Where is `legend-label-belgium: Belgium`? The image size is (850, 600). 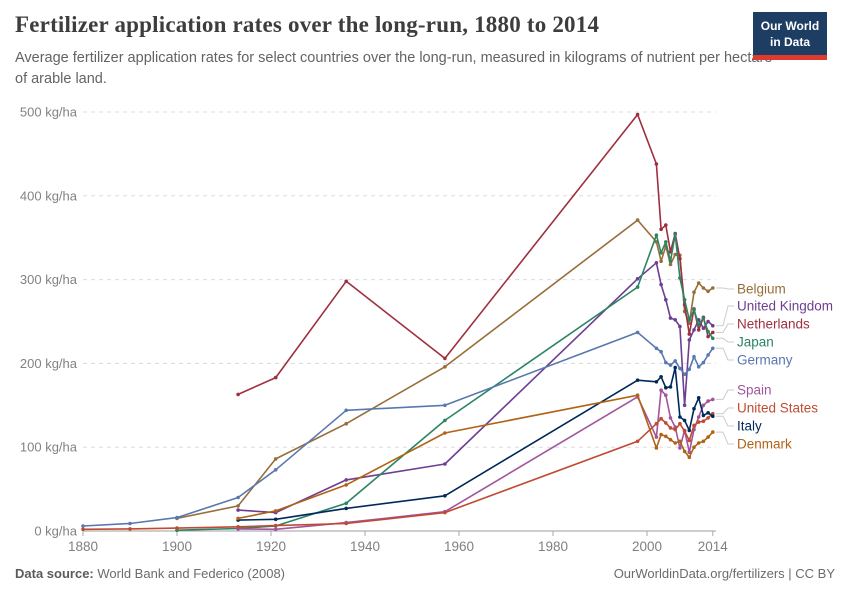
legend-label-belgium: Belgium is located at coordinates (761, 289).